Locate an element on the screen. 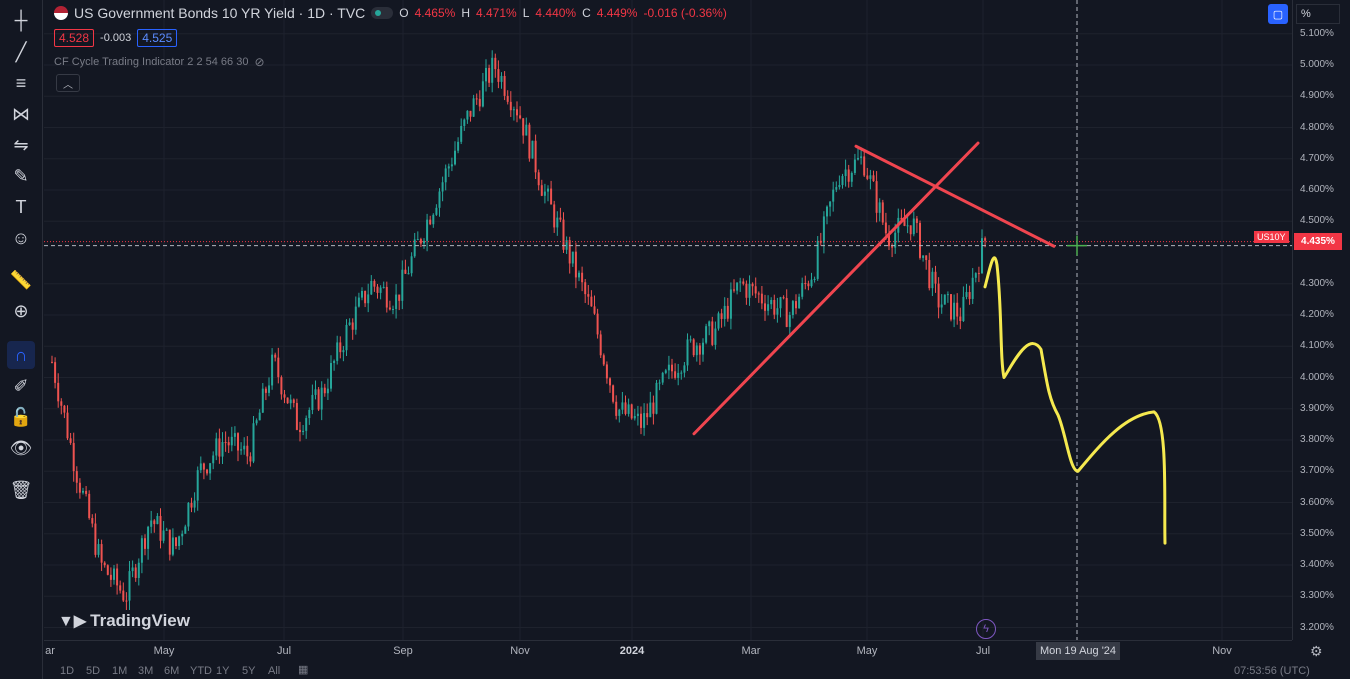 This screenshot has width=1350, height=679. emoji-icon: ☺ is located at coordinates (21, 237).